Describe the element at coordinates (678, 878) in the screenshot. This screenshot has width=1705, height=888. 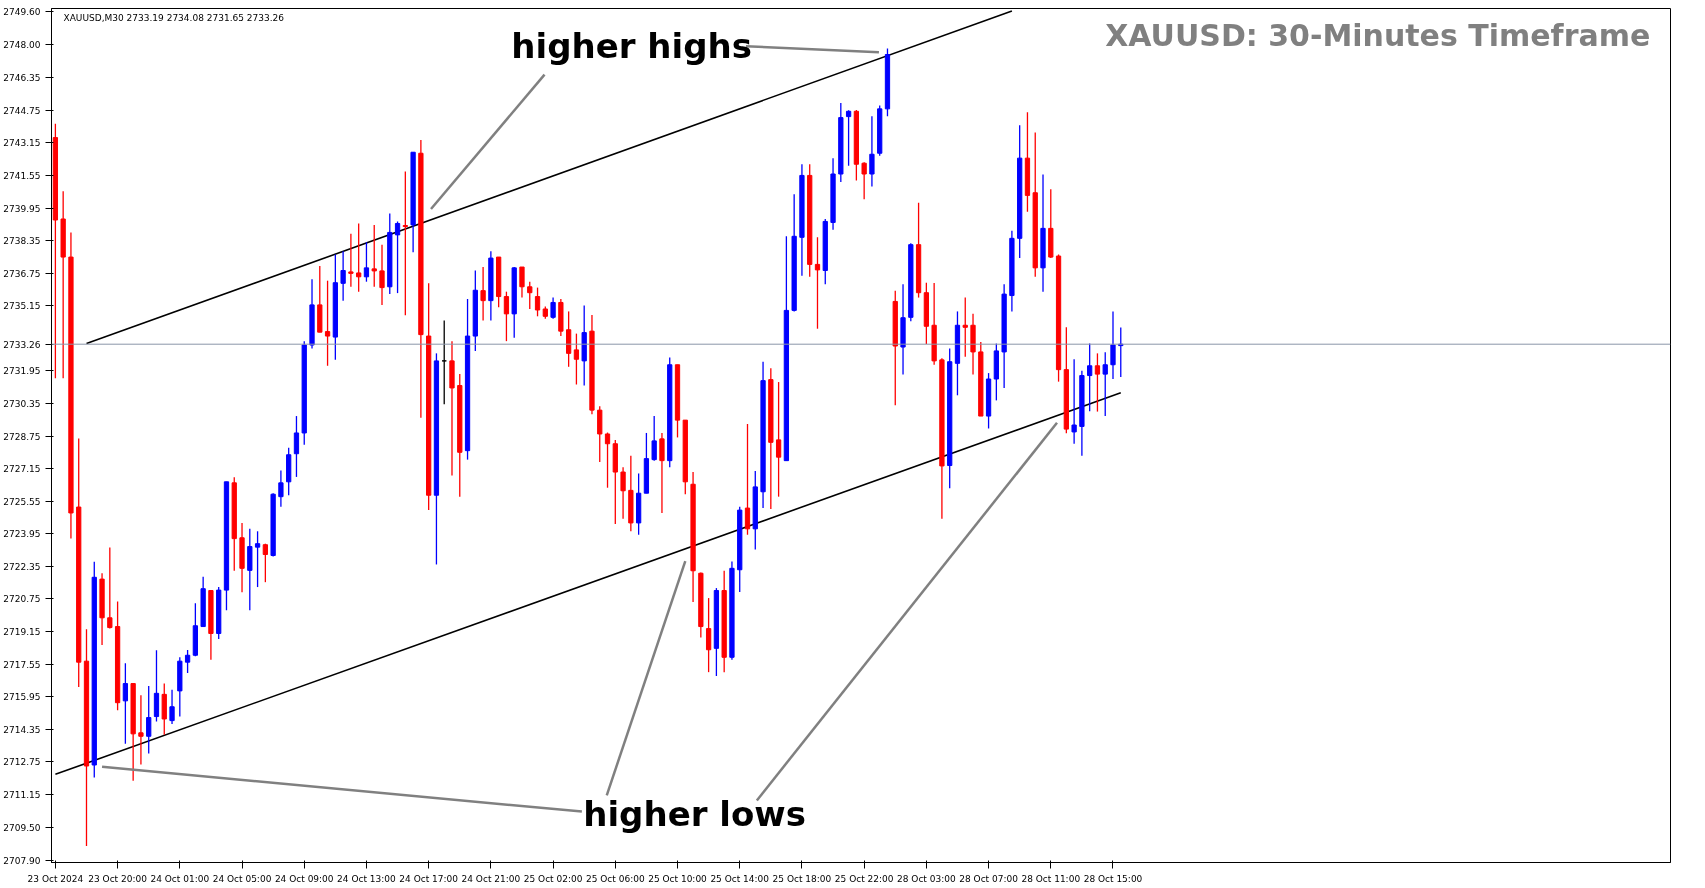
I see `x-tick-label: 25 Oct 10:00` at that location.